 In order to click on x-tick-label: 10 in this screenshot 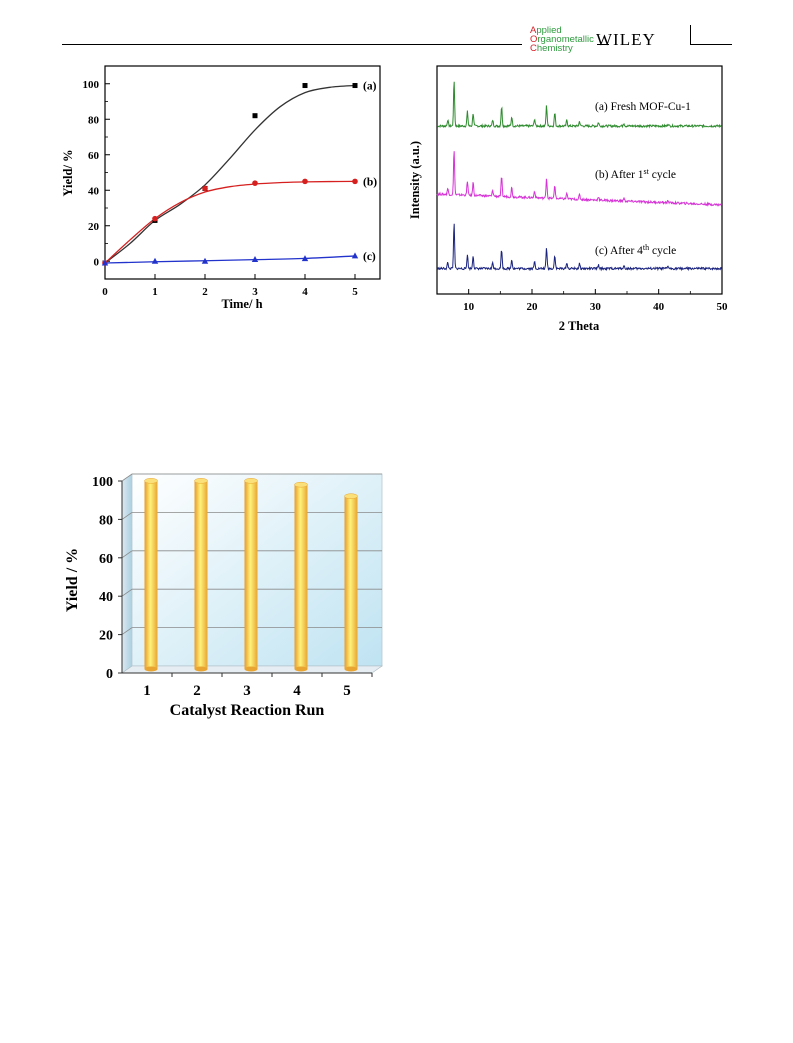, I will do `click(469, 307)`.